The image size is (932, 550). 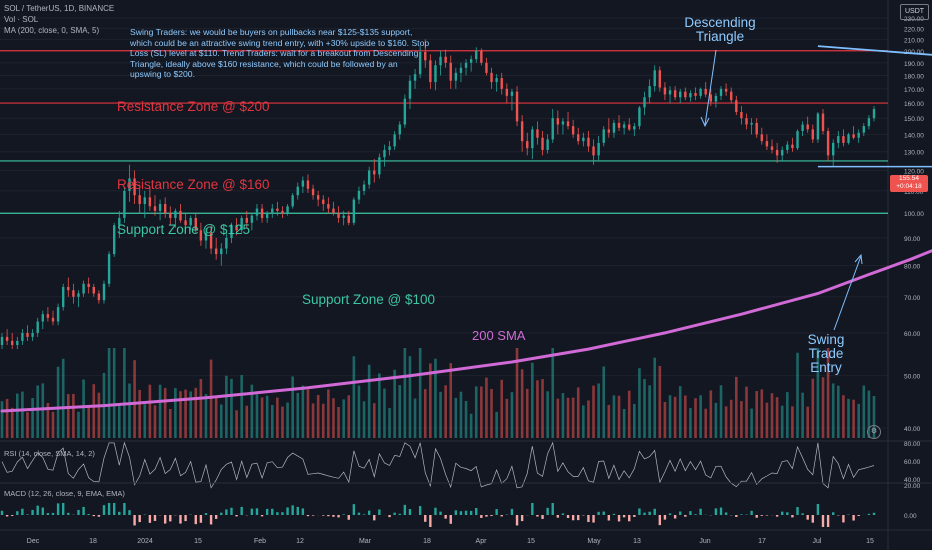 What do you see at coordinates (914, 104) in the screenshot?
I see `price-tick: 160.00` at bounding box center [914, 104].